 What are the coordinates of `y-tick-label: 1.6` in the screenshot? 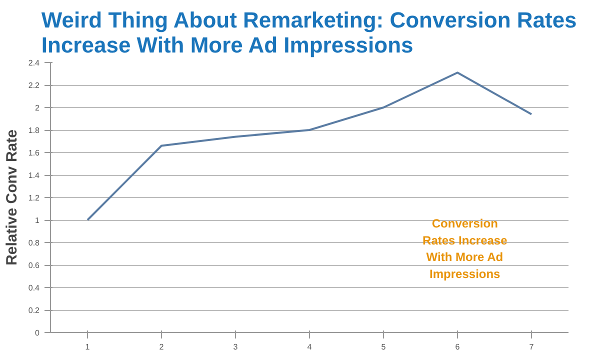 It's located at (34, 153).